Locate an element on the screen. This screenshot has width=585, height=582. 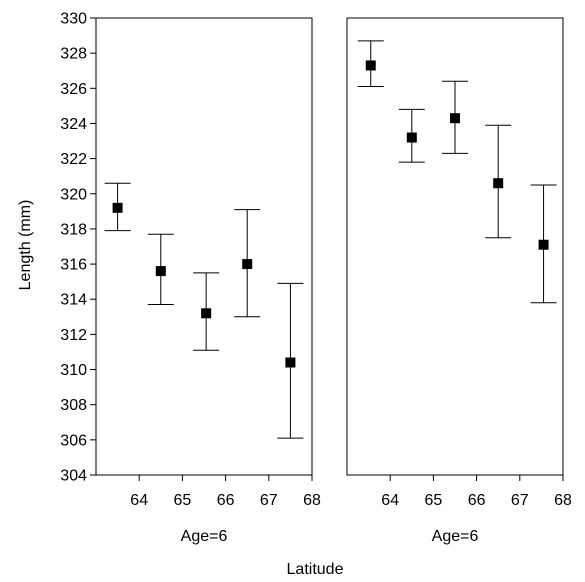
y-tick-label: 316 is located at coordinates (73, 265).